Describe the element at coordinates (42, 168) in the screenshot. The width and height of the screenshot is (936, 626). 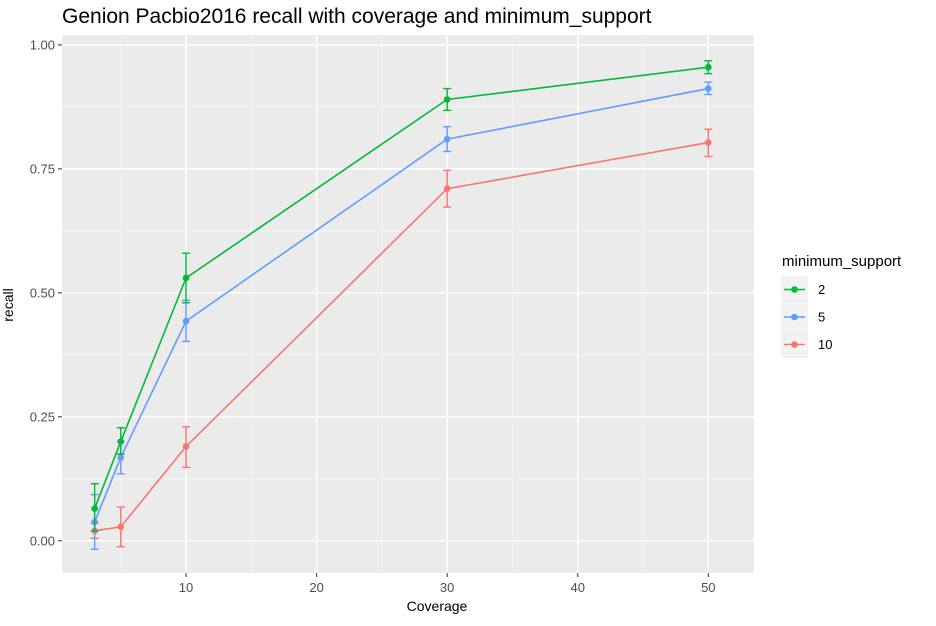
I see `y-tick-label: 0.75` at that location.